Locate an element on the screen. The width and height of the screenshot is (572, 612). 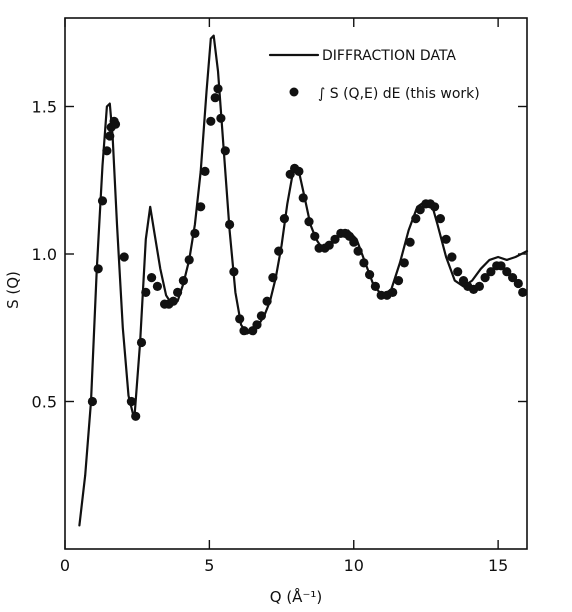
x-axis-title: Q (Å⁻¹) is located at coordinates (296, 596).